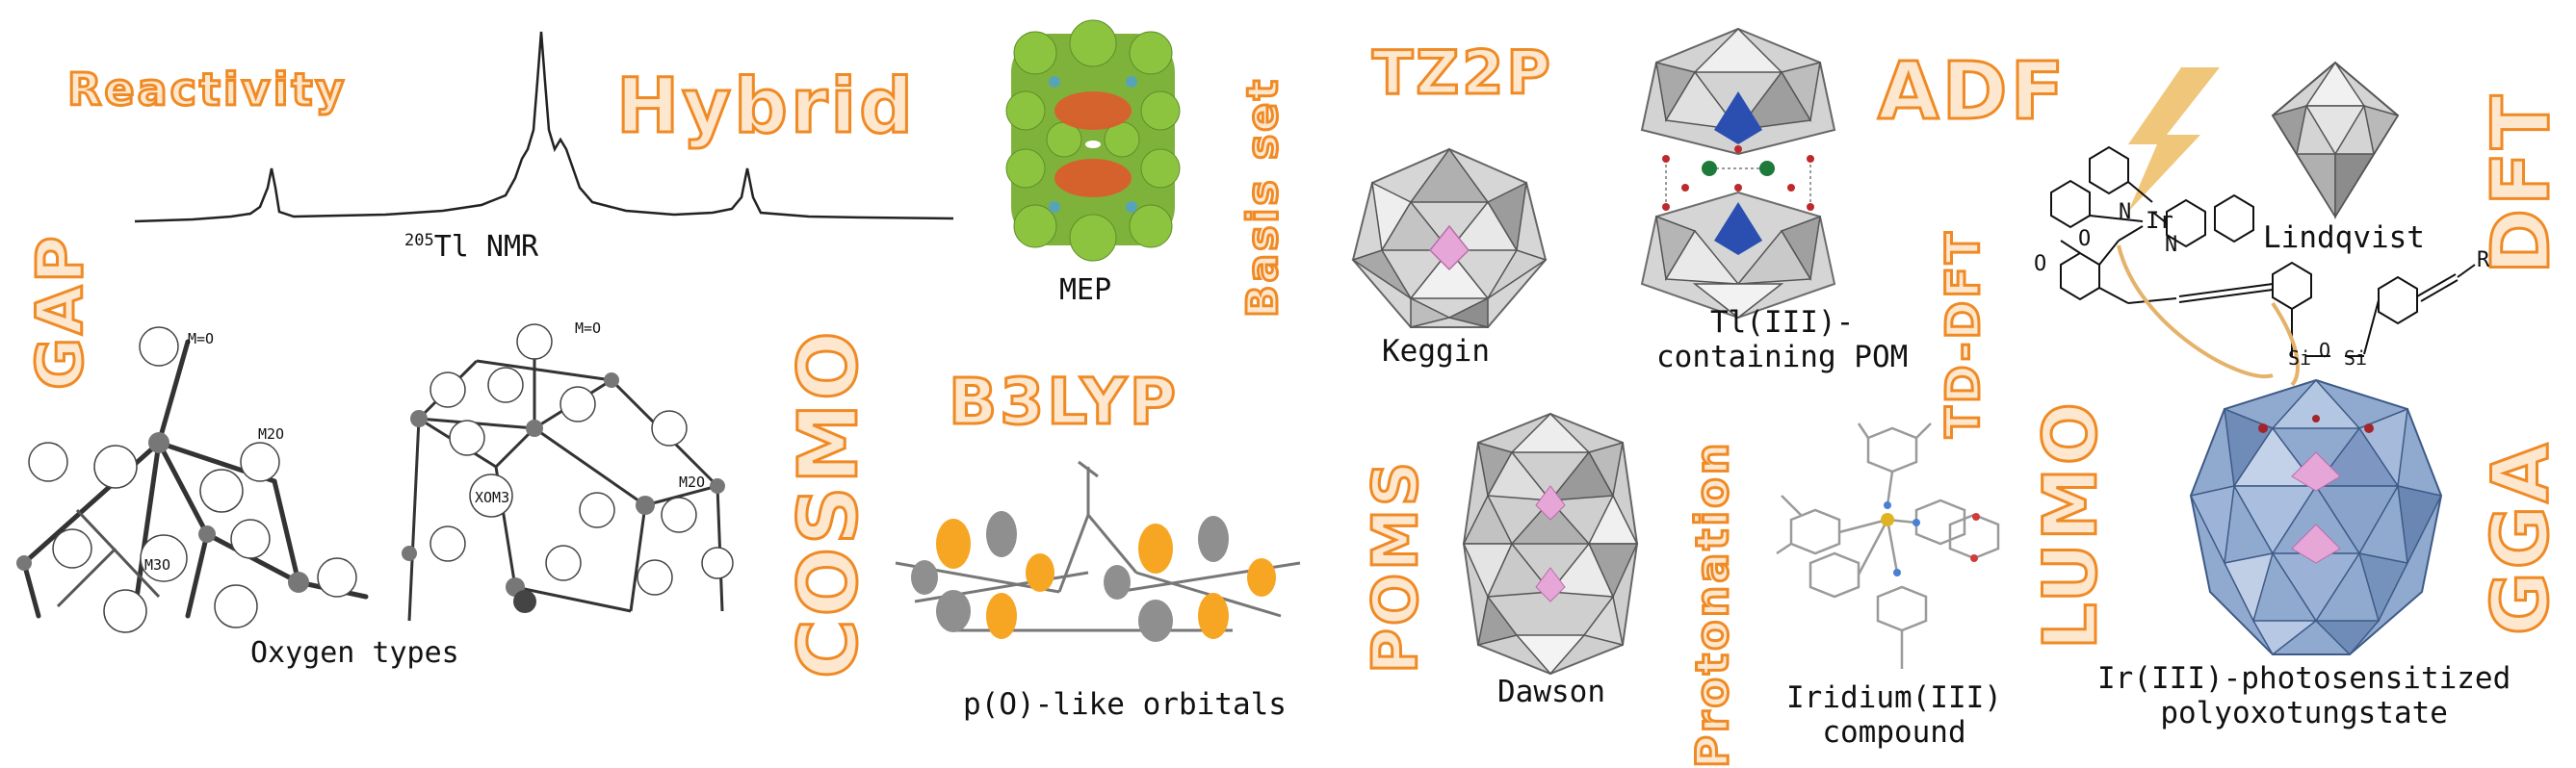 Image resolution: width=2576 pixels, height=768 pixels. Describe the element at coordinates (1263, 197) in the screenshot. I see `keyword-basis-set: Basis set` at that location.